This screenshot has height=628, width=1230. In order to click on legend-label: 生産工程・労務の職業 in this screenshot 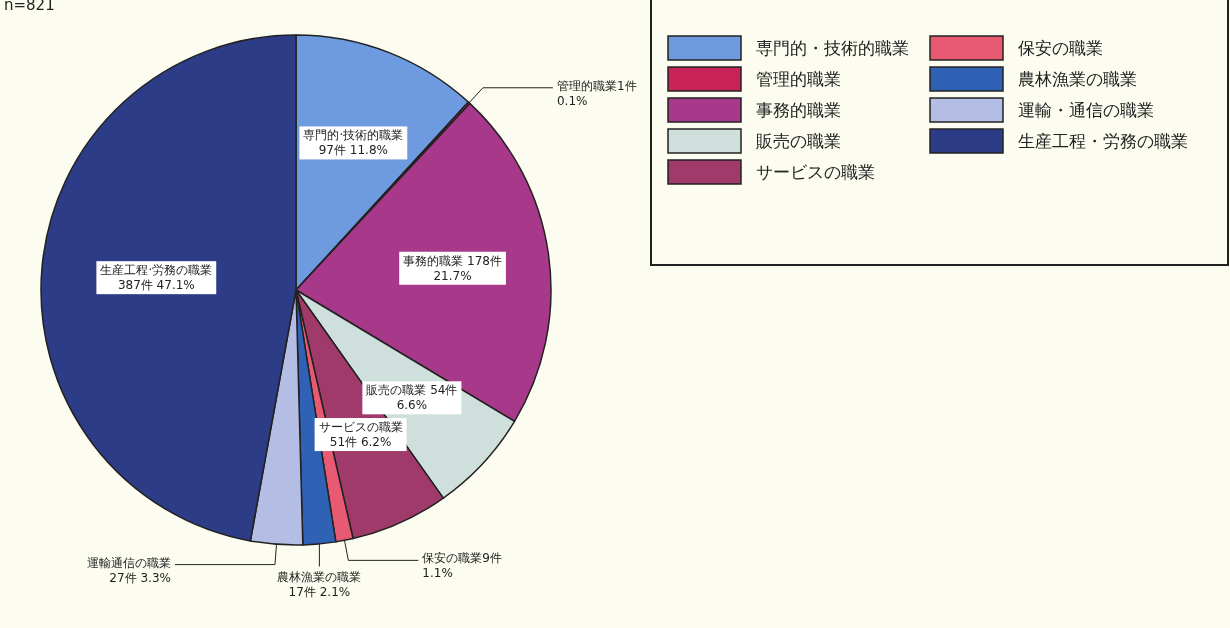, I will do `click(1103, 141)`.